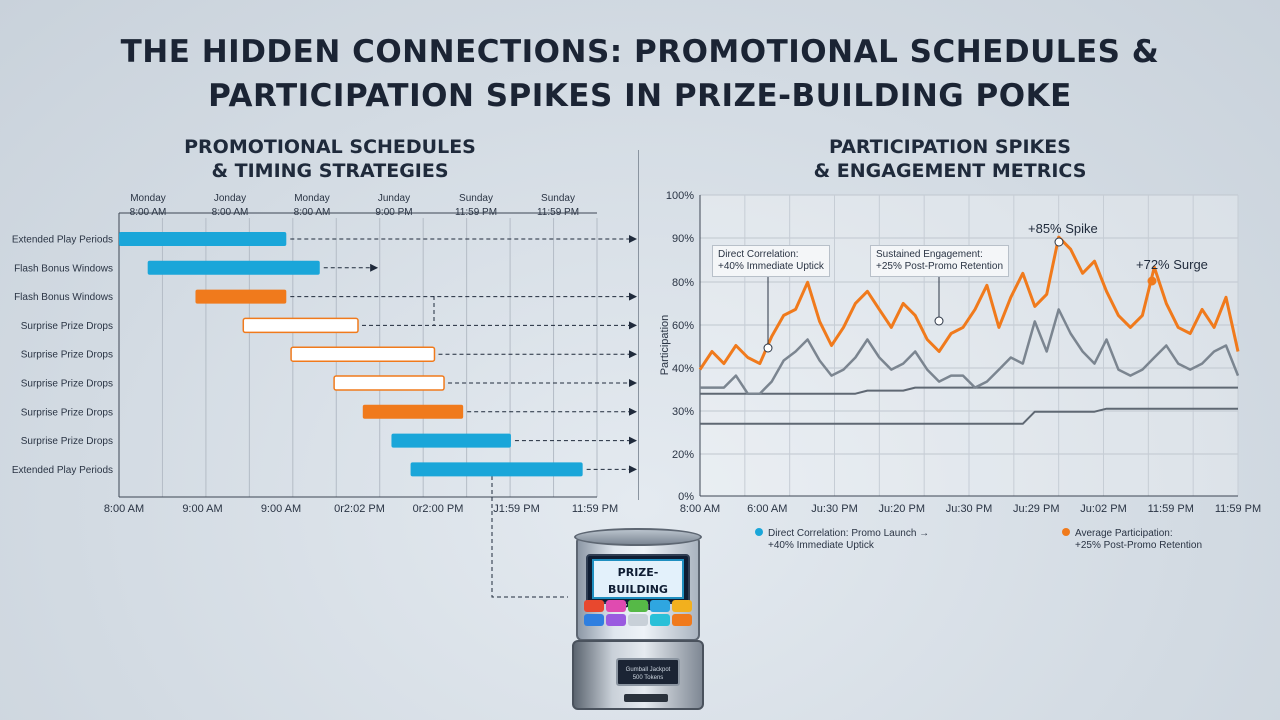 This screenshot has height=720, width=1280. Describe the element at coordinates (680, 196) in the screenshot. I see `line-y-tick: 100%` at that location.